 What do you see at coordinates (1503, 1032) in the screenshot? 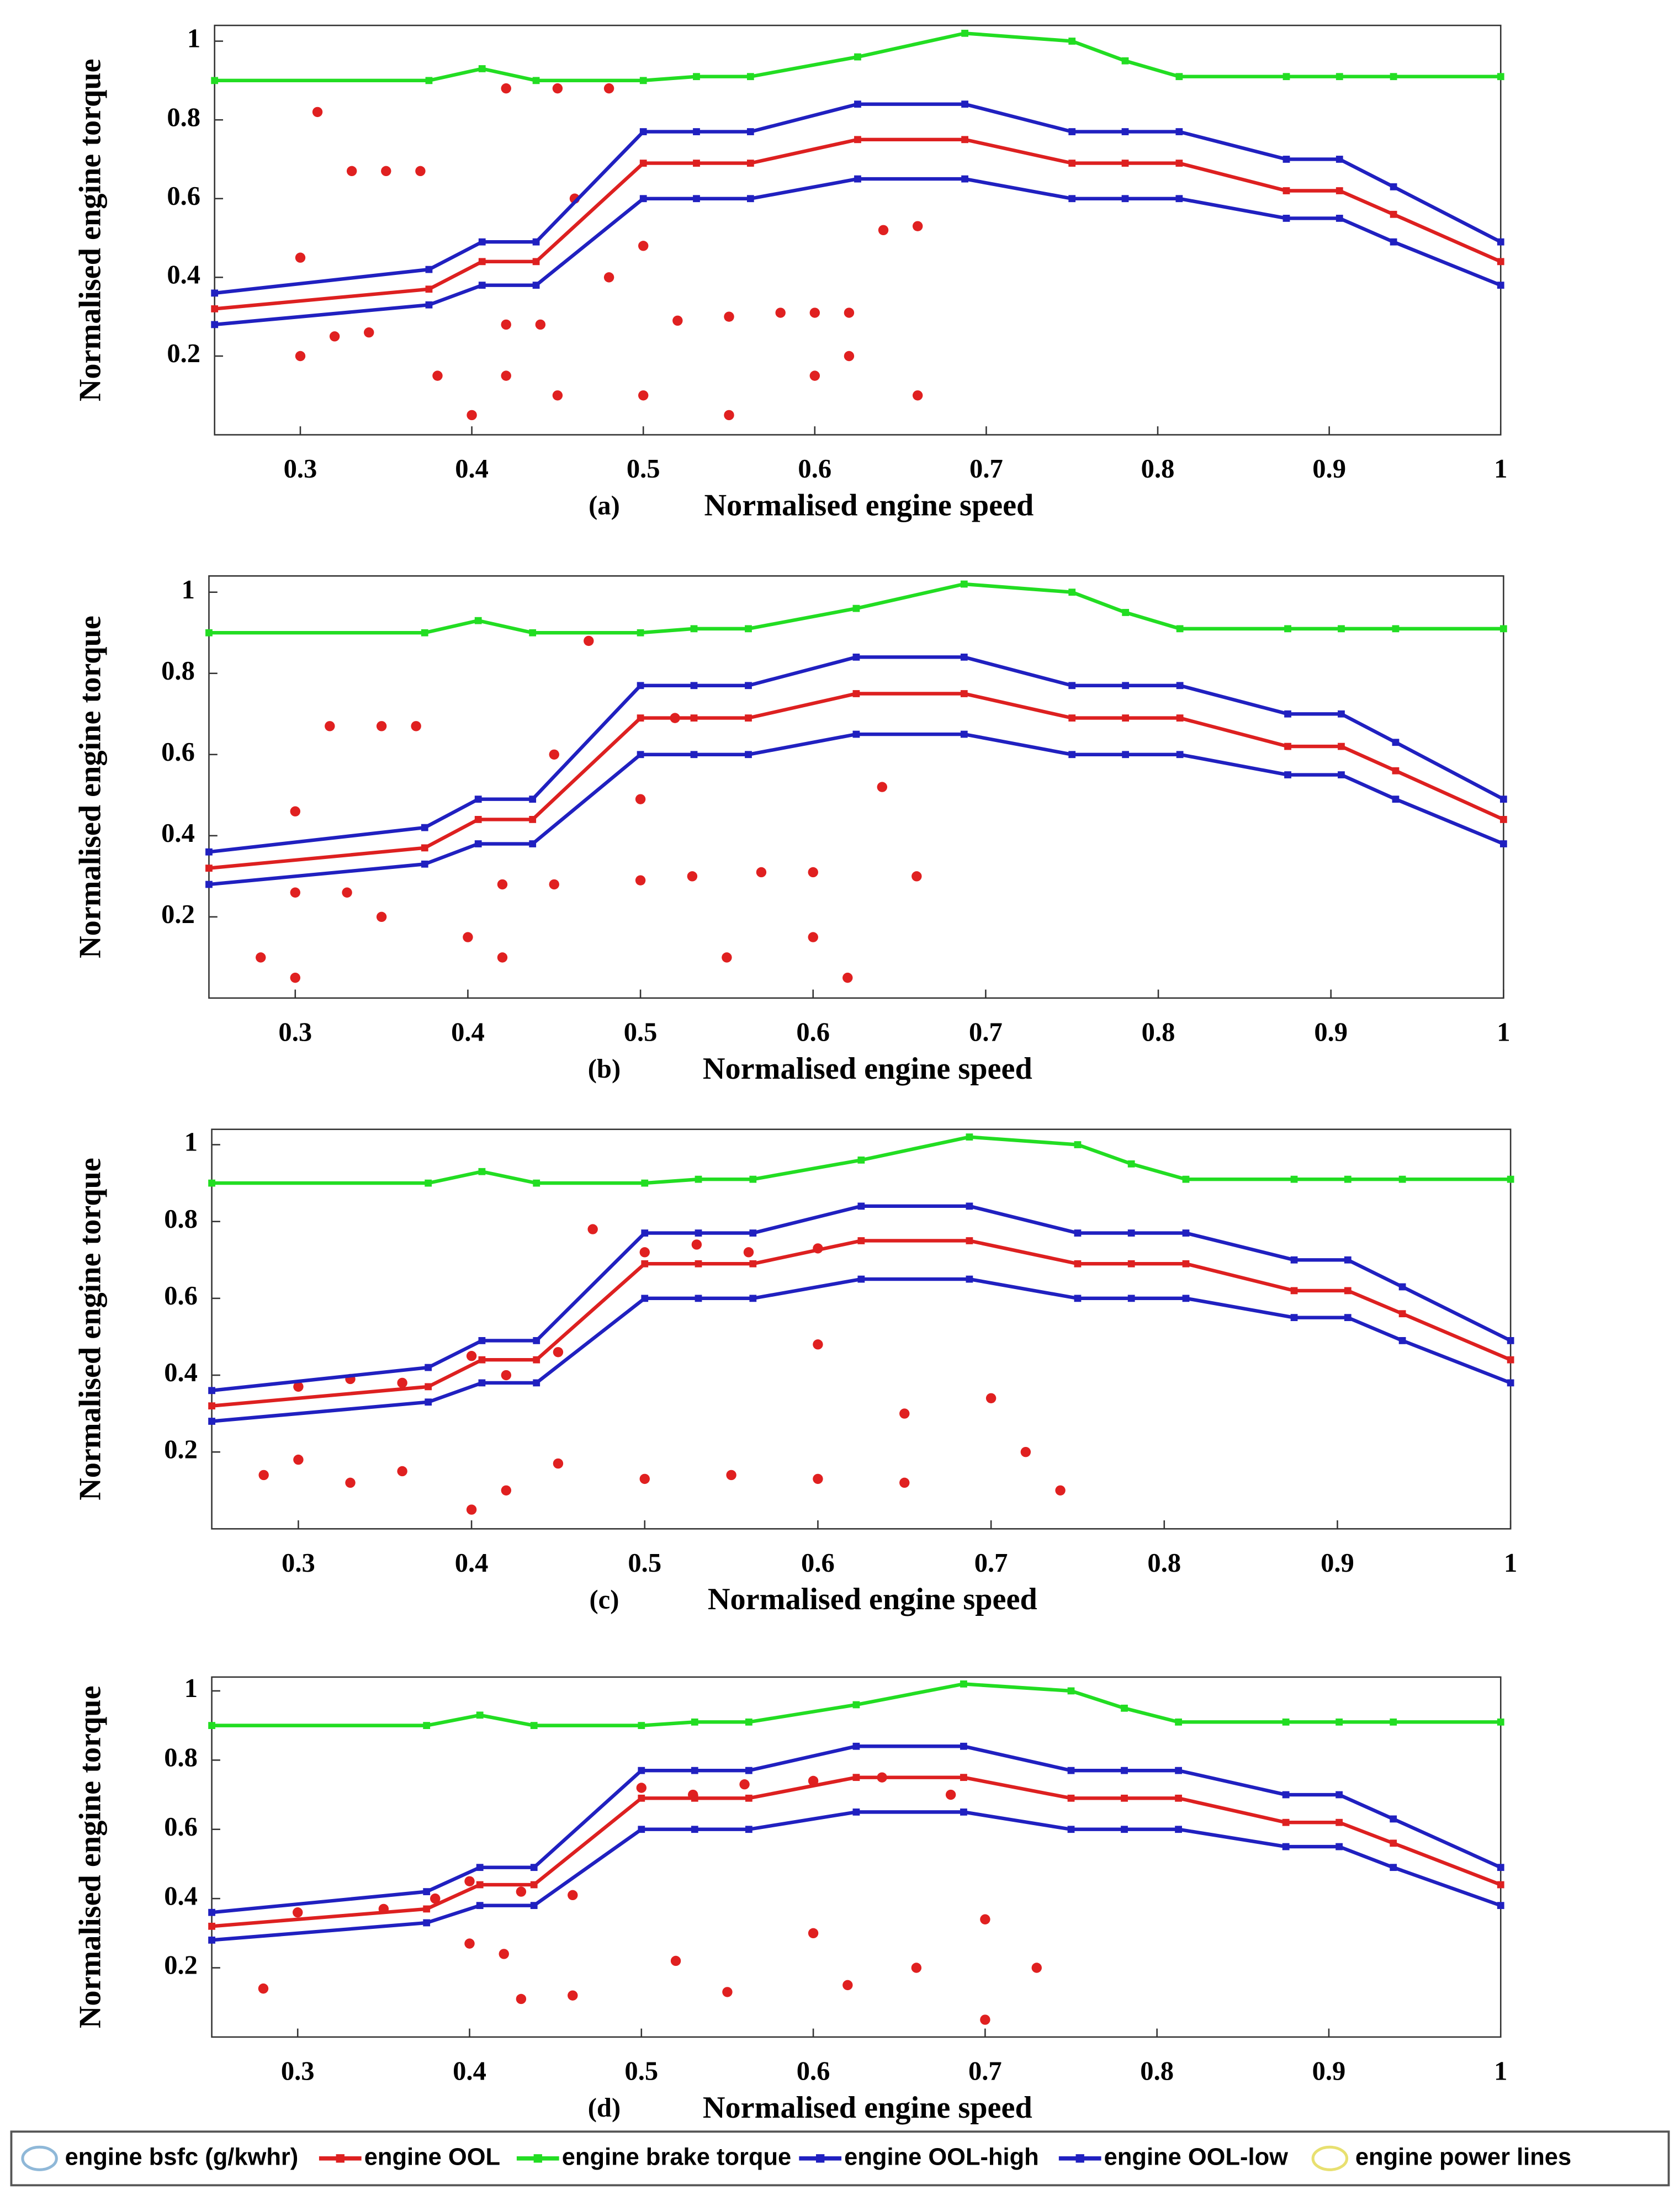
I see `x-tick-label: 1` at bounding box center [1503, 1032].